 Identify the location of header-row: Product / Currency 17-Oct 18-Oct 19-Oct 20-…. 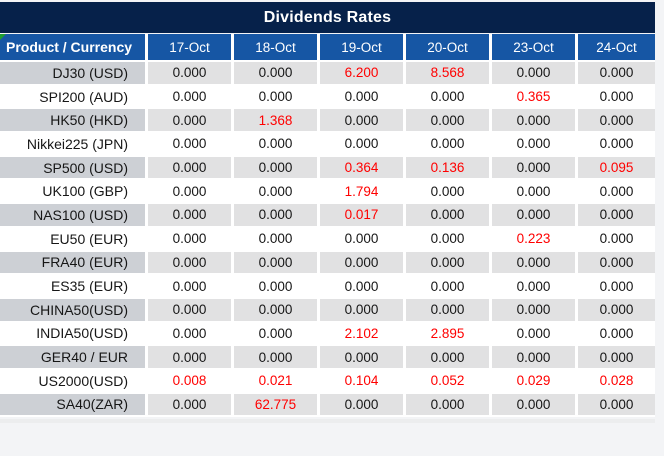
(327, 48).